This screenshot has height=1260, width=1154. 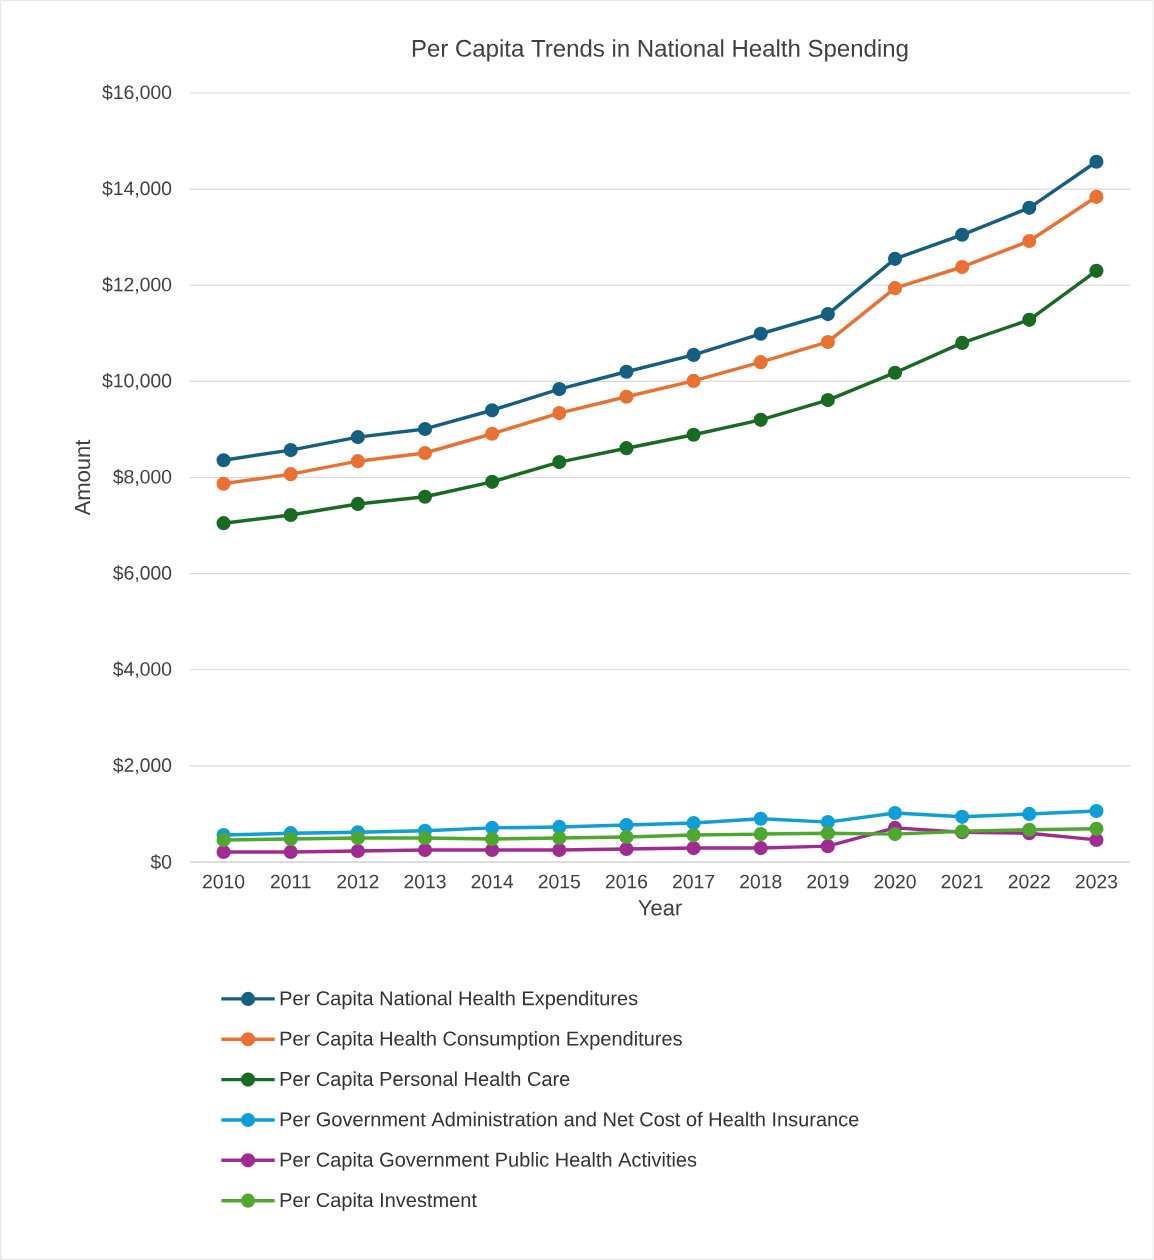 I want to click on x-tick-label: 2015, so click(x=559, y=881).